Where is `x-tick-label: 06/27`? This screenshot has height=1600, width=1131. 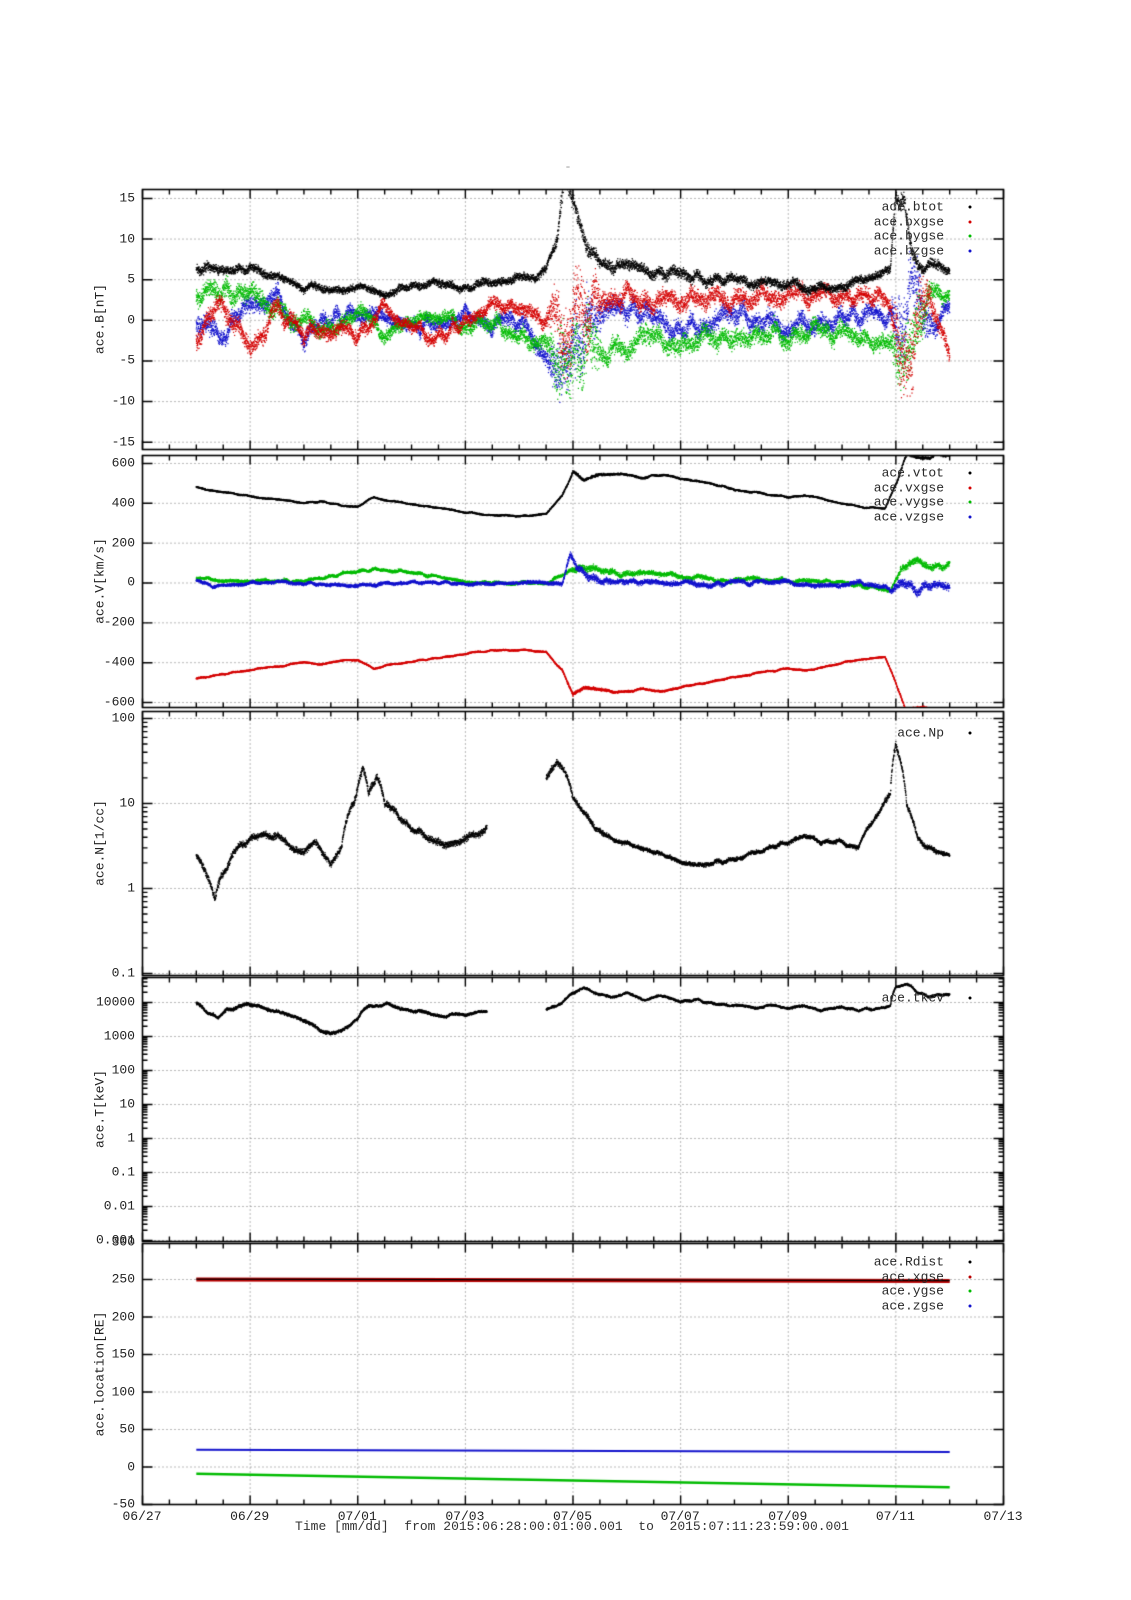
x-tick-label: 06/27 is located at coordinates (142, 1516).